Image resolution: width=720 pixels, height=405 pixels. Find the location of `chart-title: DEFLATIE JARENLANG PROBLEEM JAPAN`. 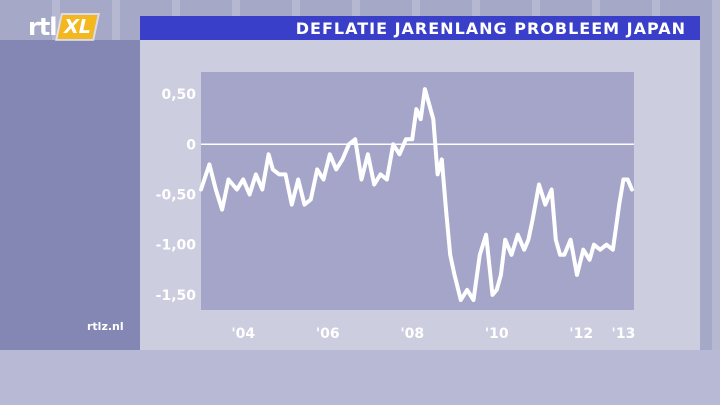

chart-title: DEFLATIE JARENLANG PROBLEEM JAPAN is located at coordinates (490, 28).